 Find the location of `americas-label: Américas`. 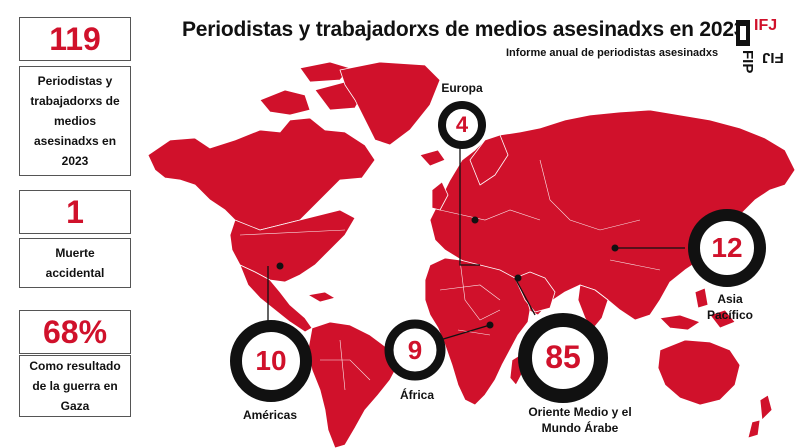

americas-label: Américas is located at coordinates (270, 415).